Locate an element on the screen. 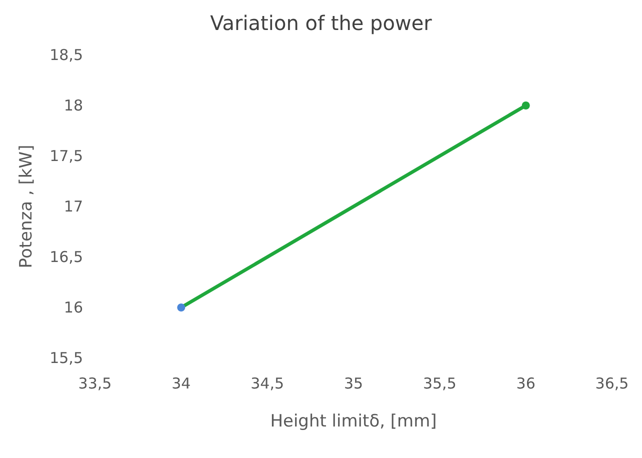 Image resolution: width=642 pixels, height=458 pixels. y-tick-label: 17 is located at coordinates (73, 207).